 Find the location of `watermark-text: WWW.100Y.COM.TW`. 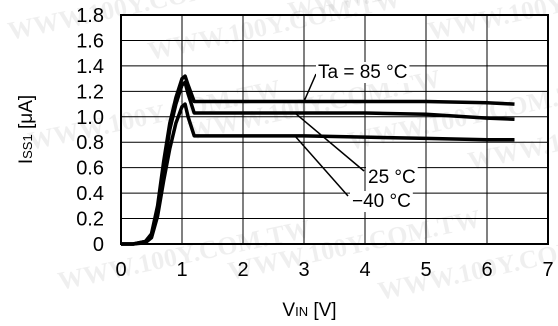

watermark-text: WWW.100Y.COM.TW is located at coordinates (491, 23).